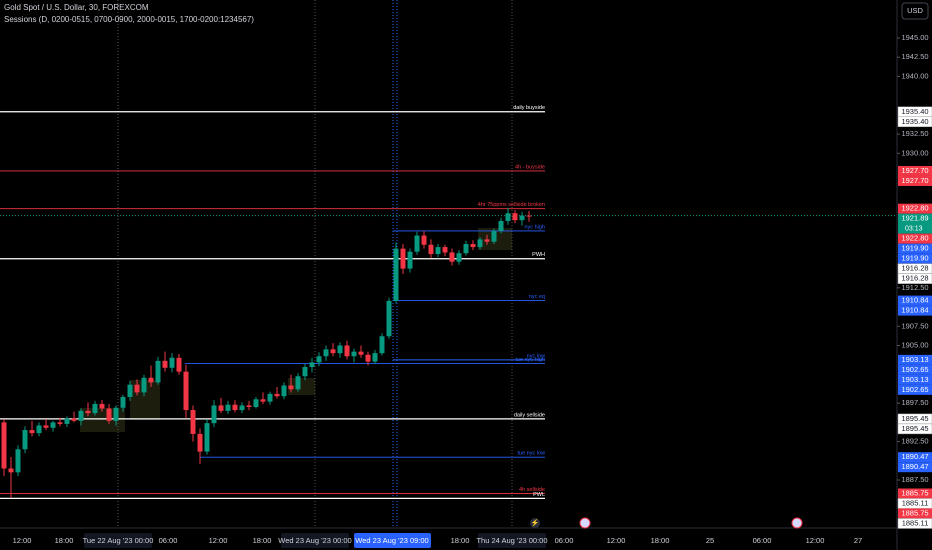  I want to click on price-box-label: 1922.80, so click(914, 208).